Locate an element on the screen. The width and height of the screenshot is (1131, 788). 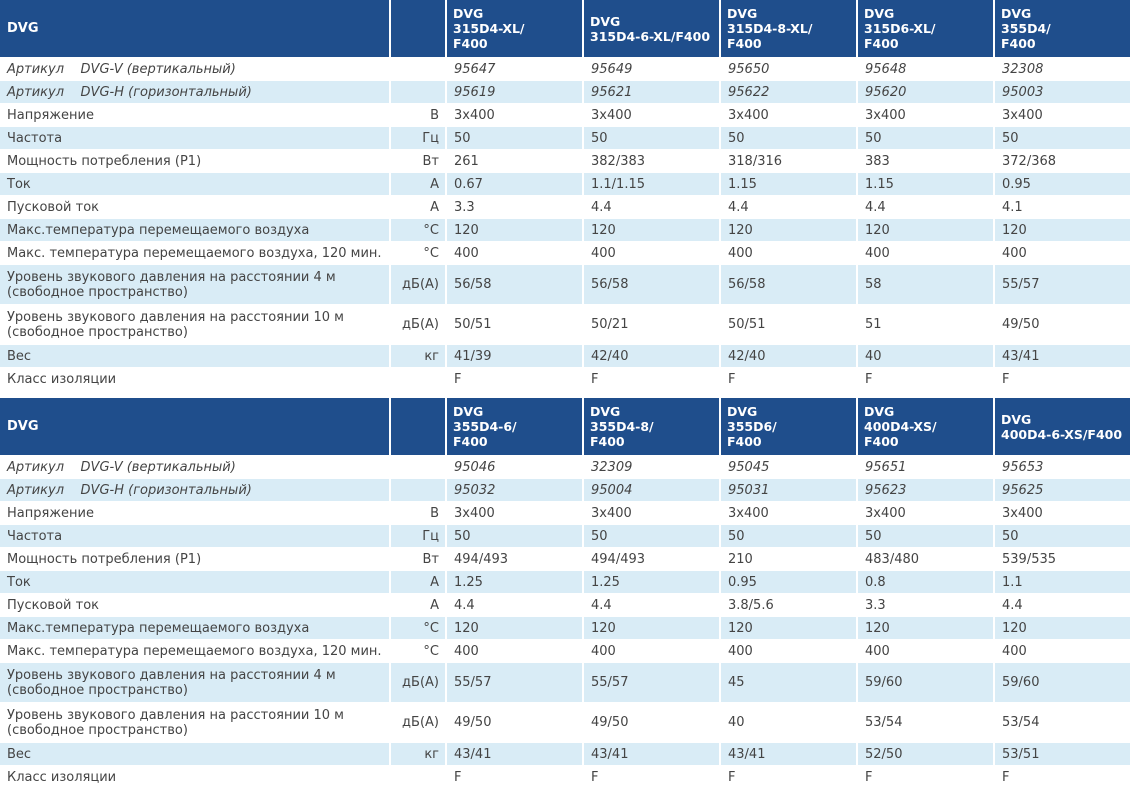
row-unit: В is located at coordinates (419, 115).